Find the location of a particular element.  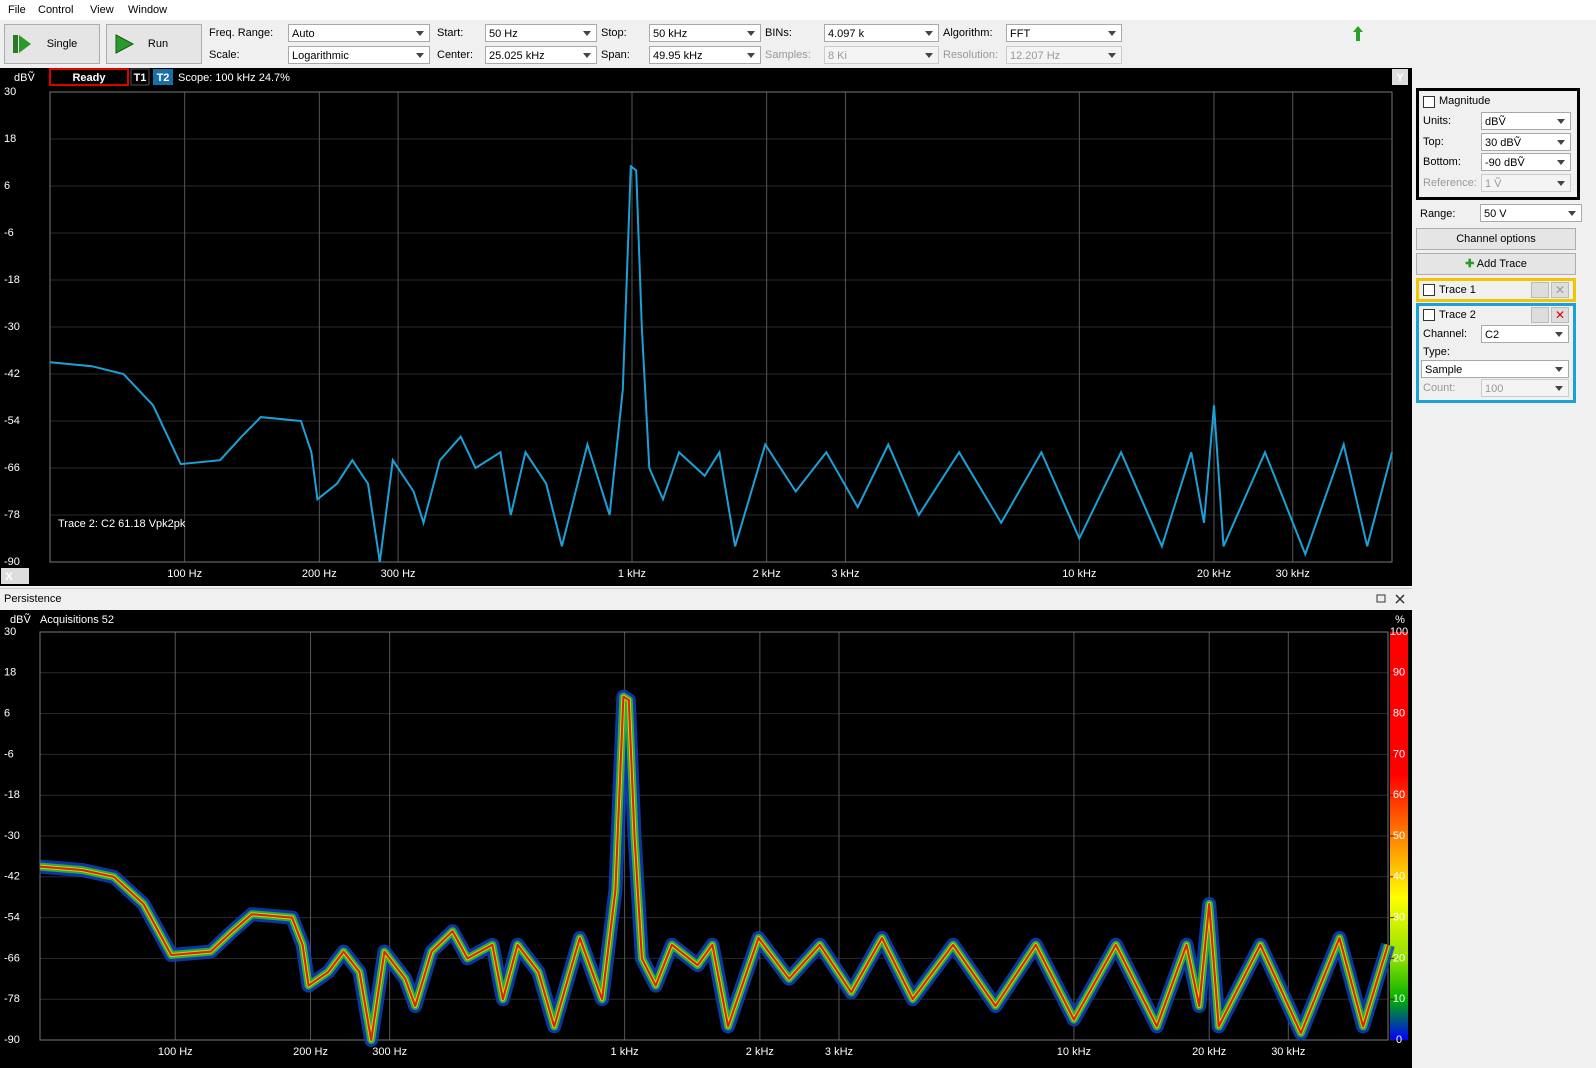

field-dropdown: 50 kHz is located at coordinates (705, 33).